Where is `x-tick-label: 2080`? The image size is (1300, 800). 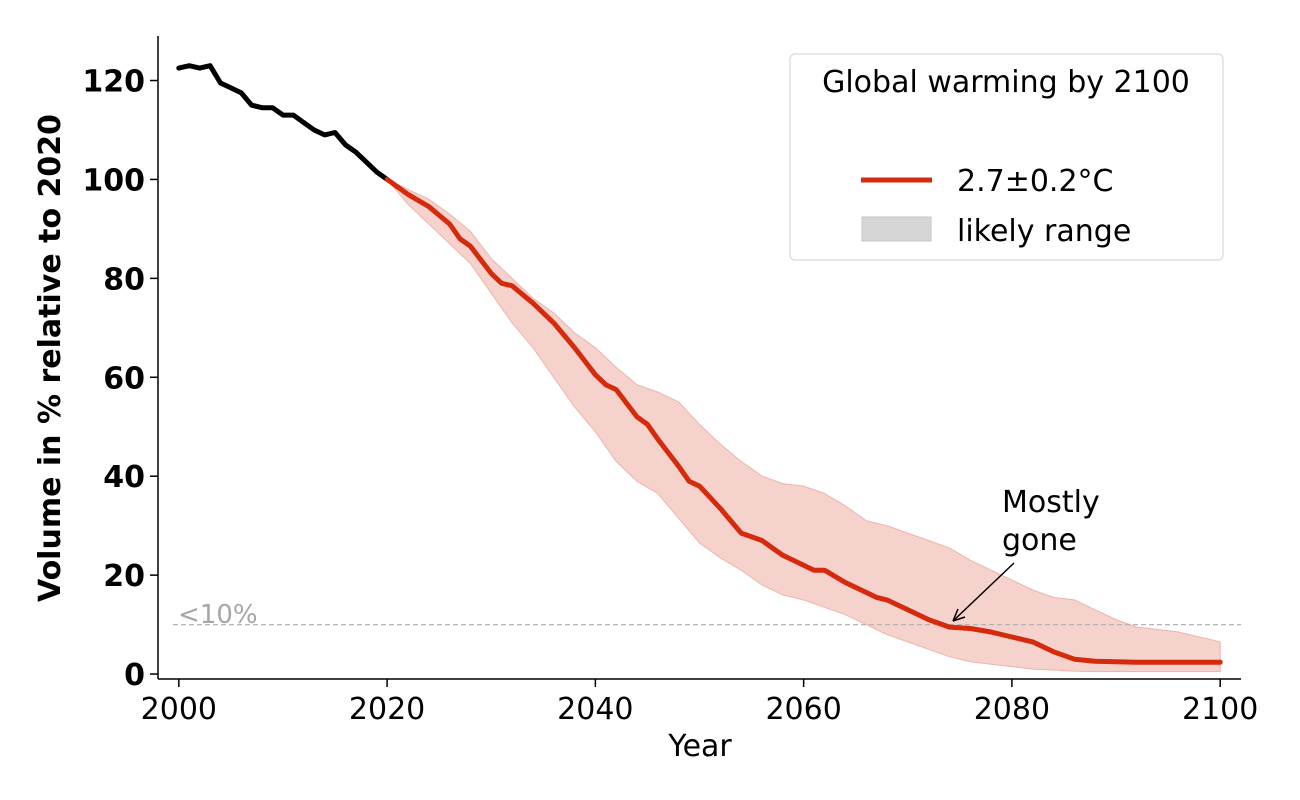 x-tick-label: 2080 is located at coordinates (1012, 709).